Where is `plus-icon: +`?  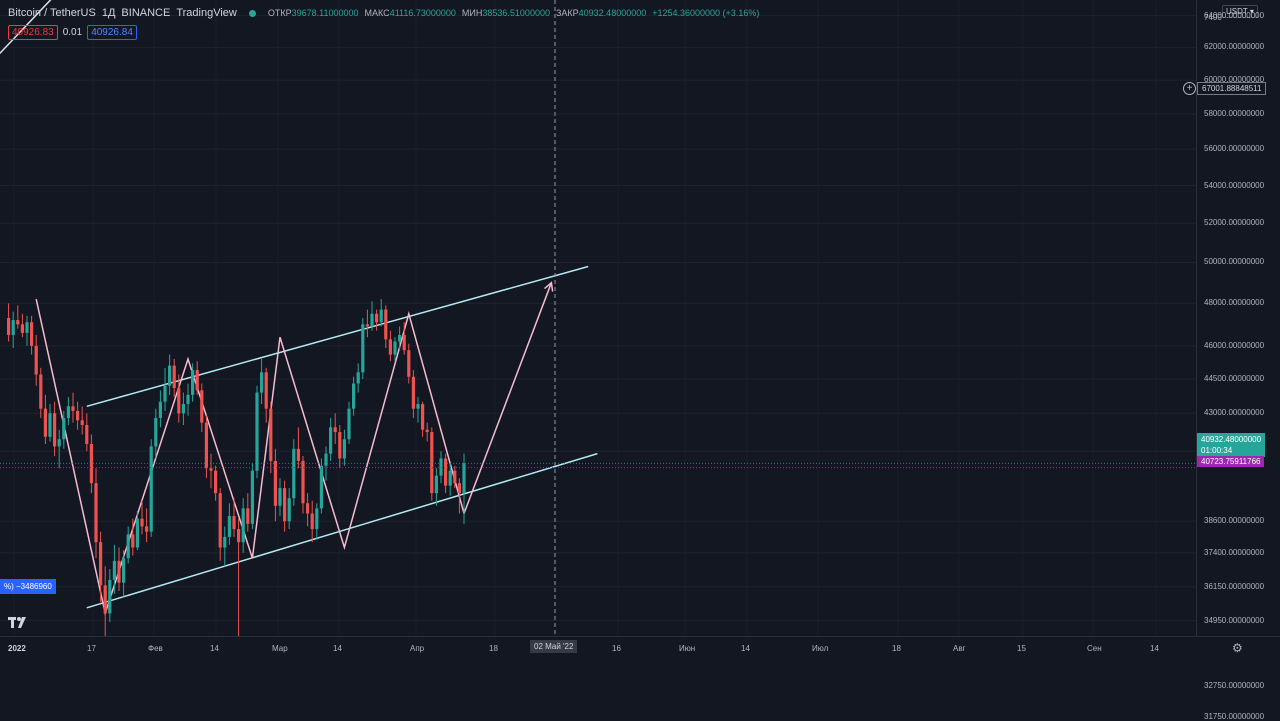
plus-icon: + is located at coordinates (1189, 88).